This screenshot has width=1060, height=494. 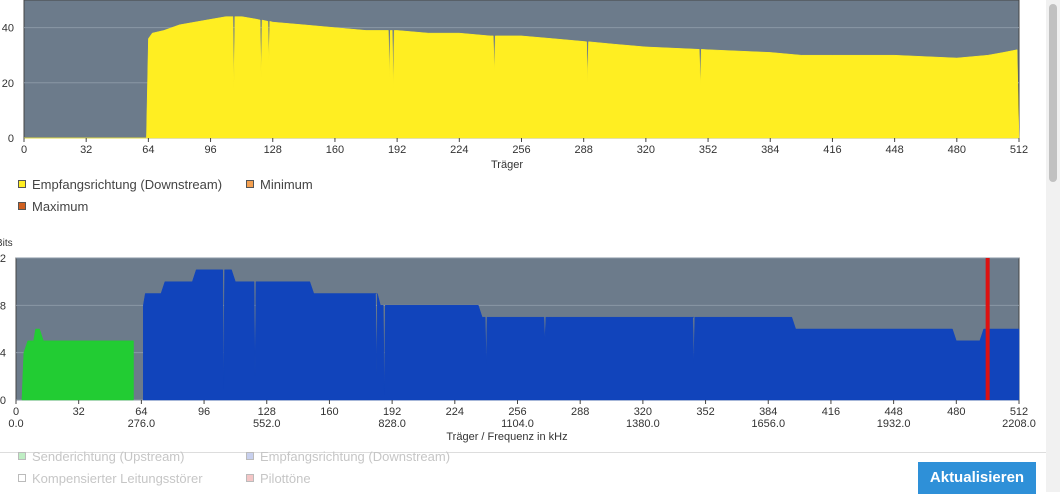 I want to click on legend-item-pilot: Pilottöne, so click(x=278, y=478).